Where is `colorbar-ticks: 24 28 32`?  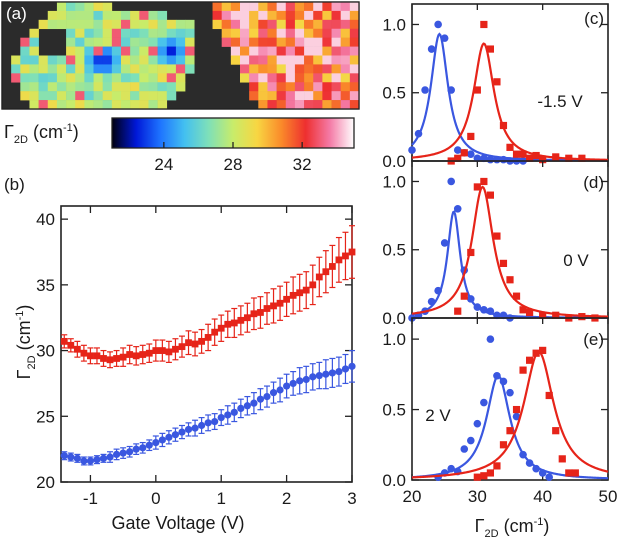
colorbar-ticks: 24 28 32 is located at coordinates (233, 158).